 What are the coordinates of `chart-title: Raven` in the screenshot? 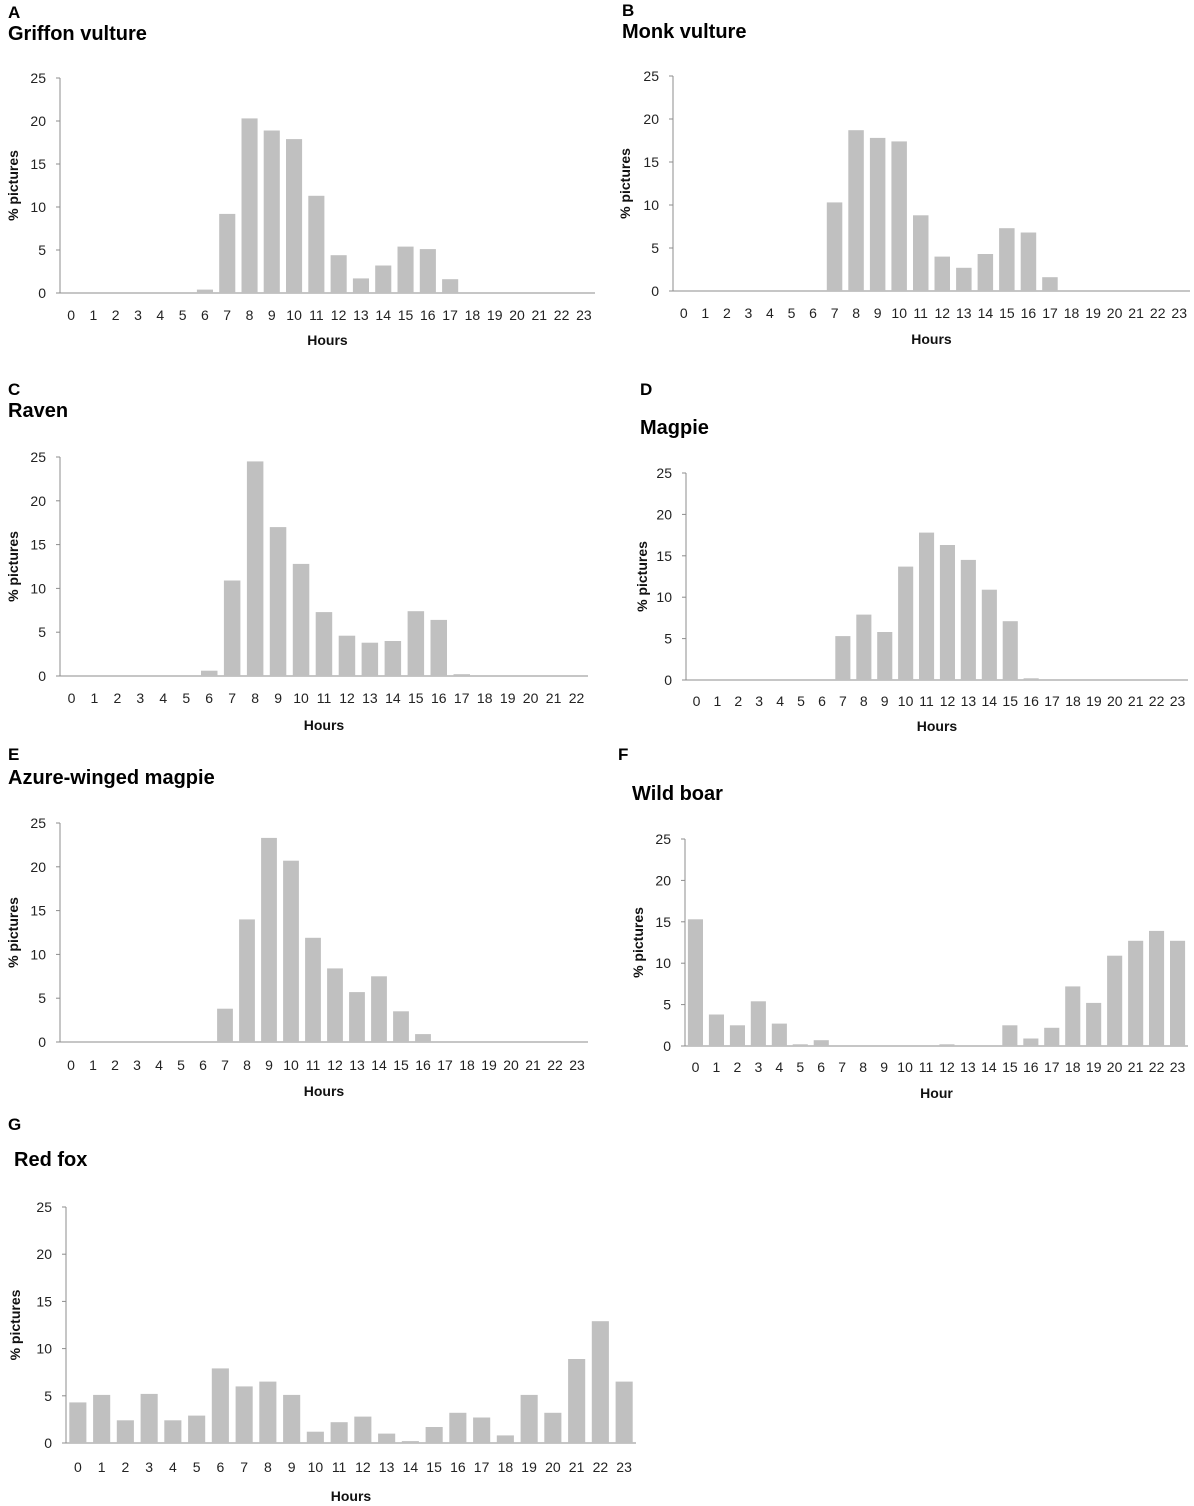 It's located at (38, 411).